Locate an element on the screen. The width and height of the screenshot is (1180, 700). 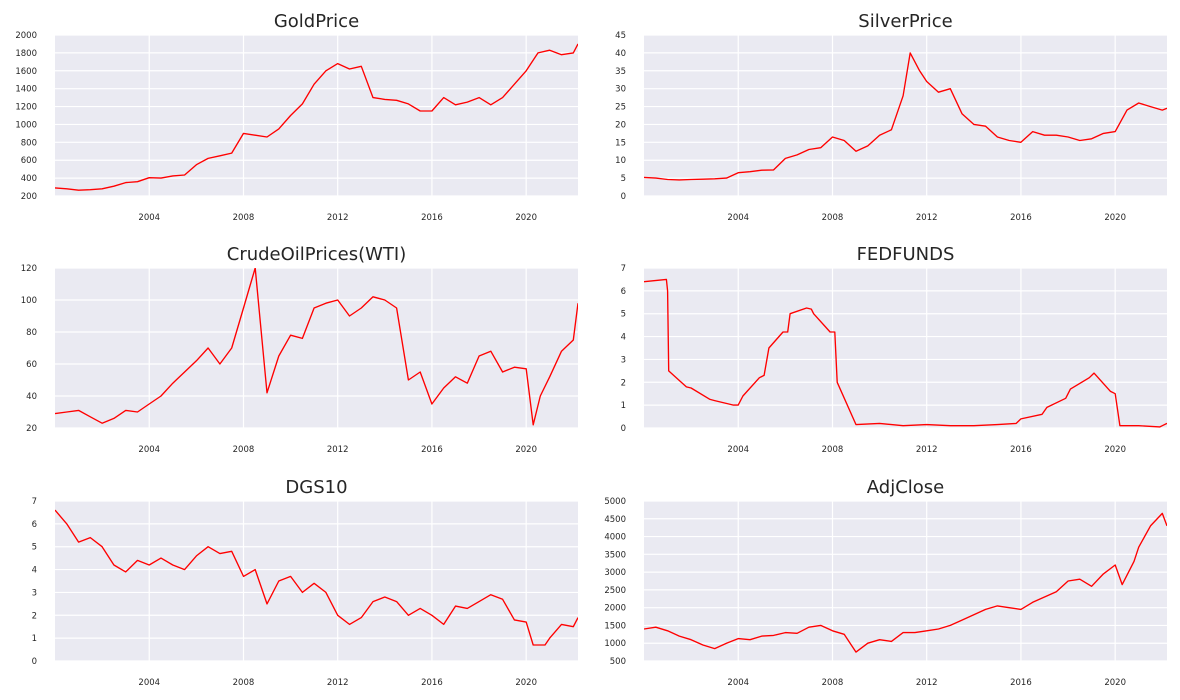
chart-title: AdjClose is located at coordinates (905, 487).